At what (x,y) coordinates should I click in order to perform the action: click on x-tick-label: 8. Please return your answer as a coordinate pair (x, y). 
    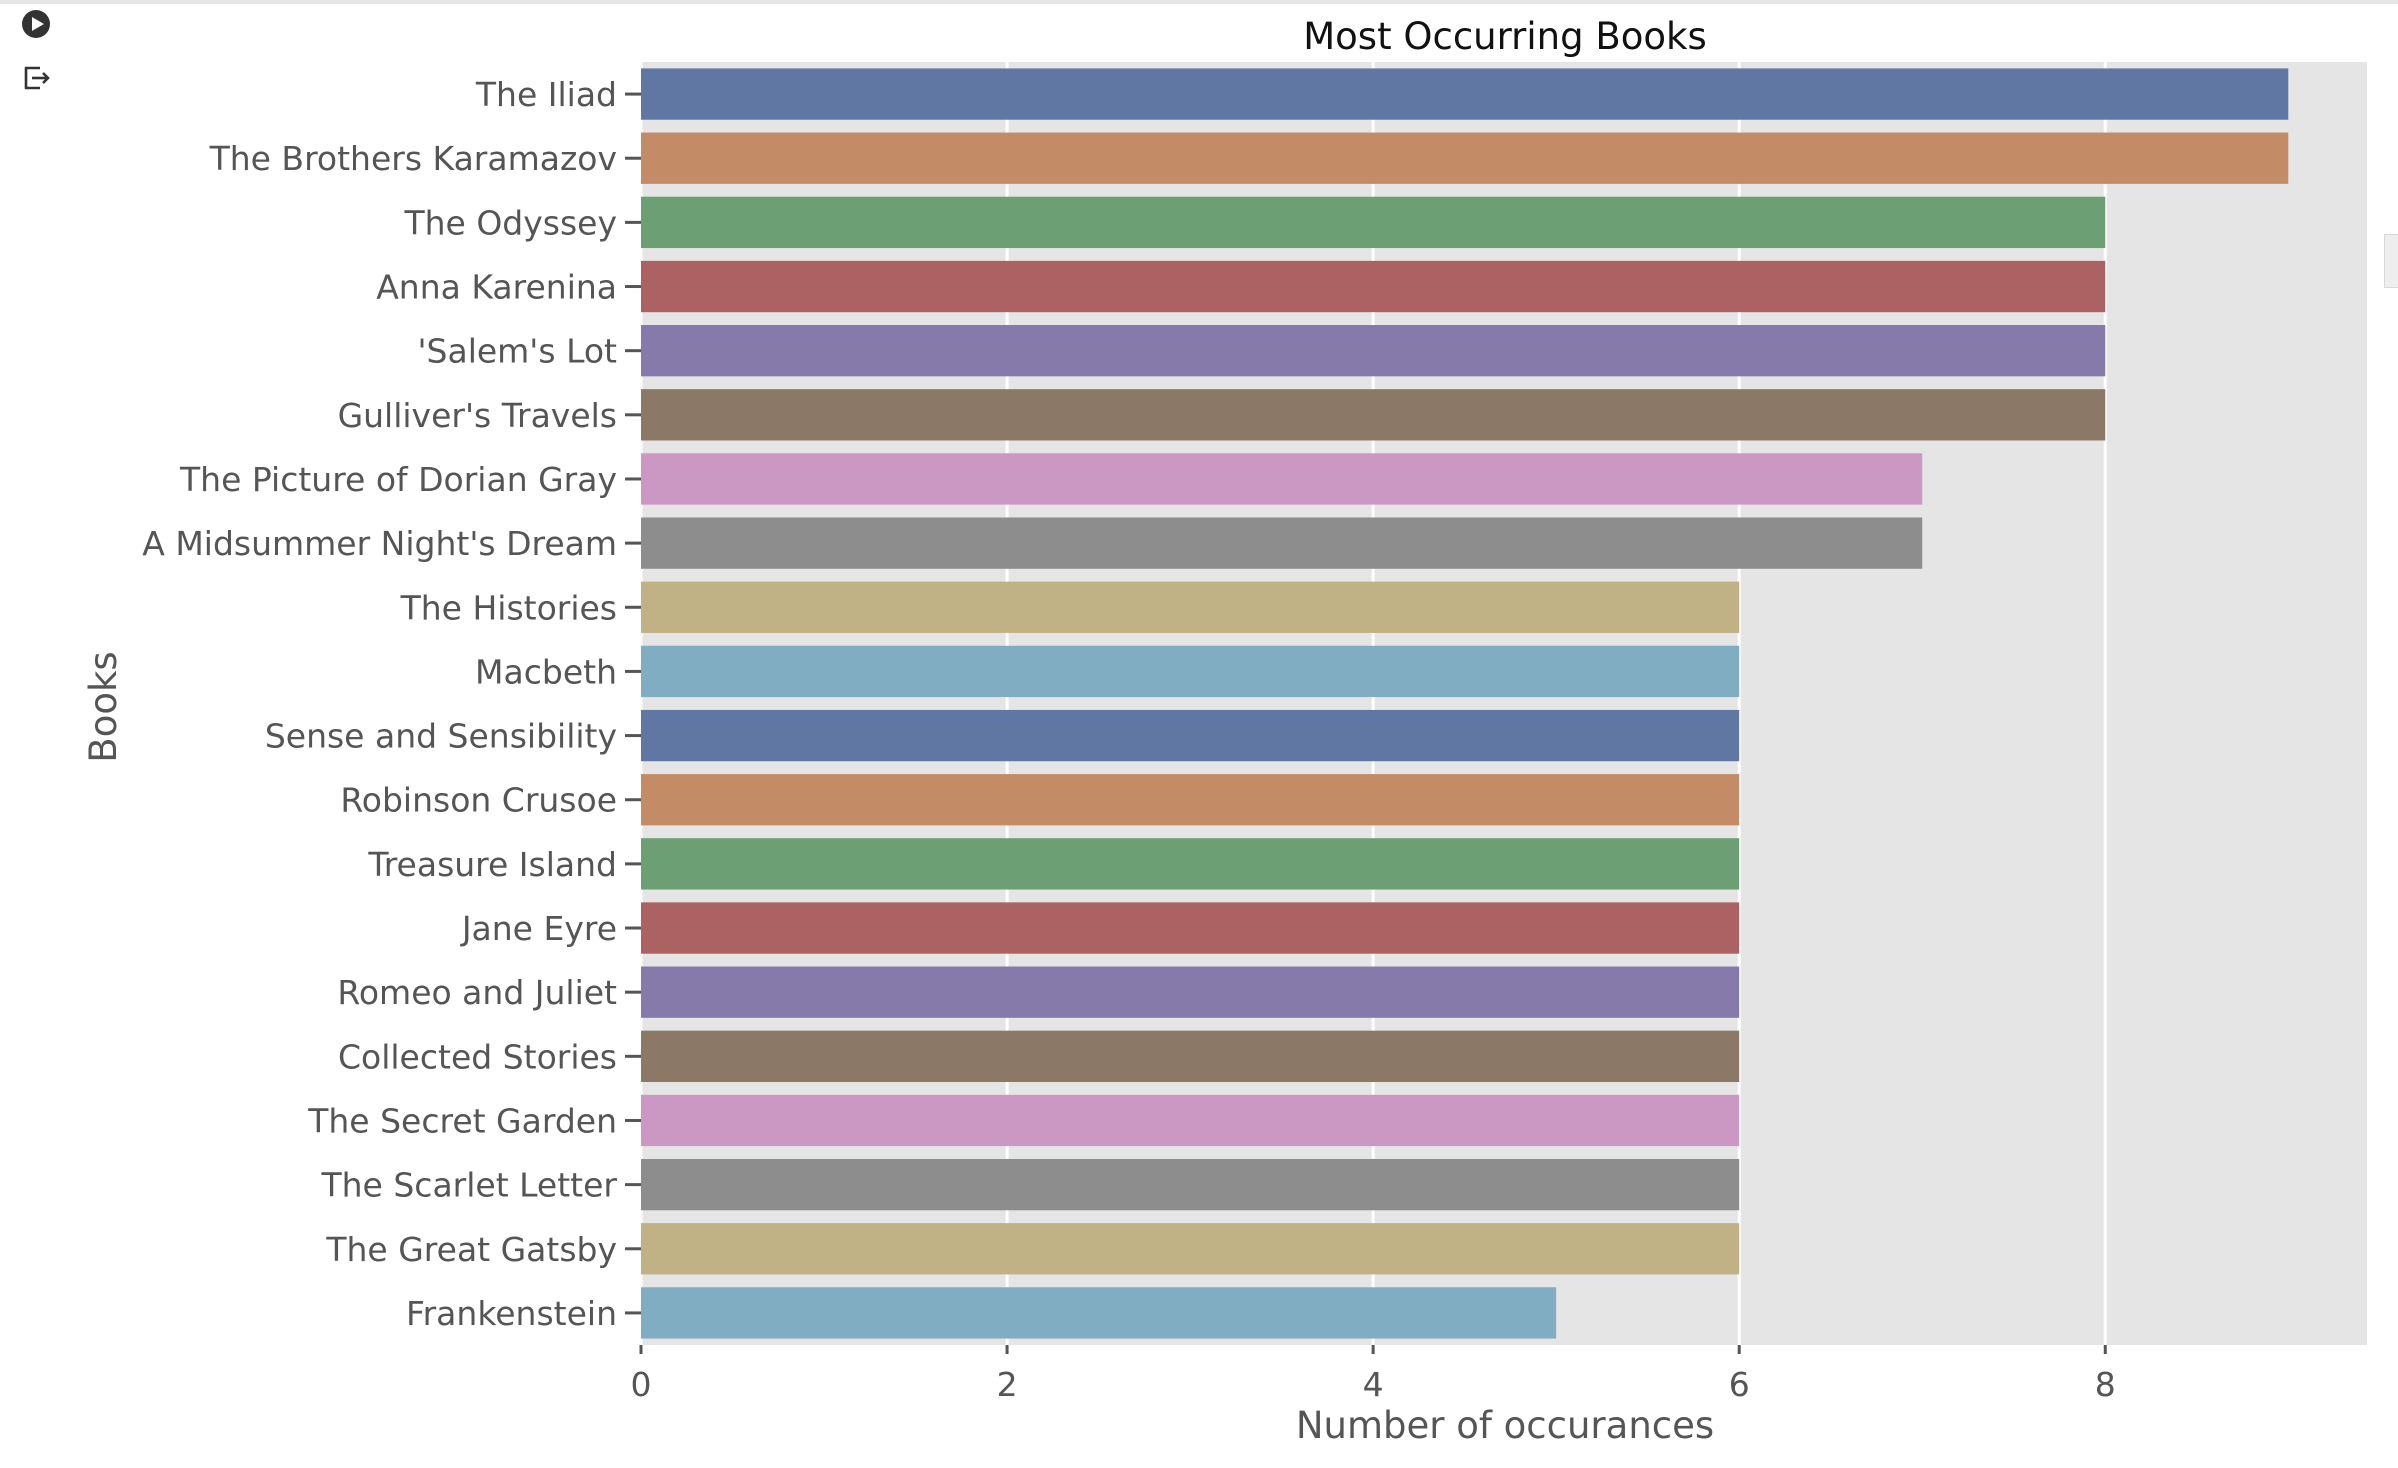
    Looking at the image, I should click on (2105, 1384).